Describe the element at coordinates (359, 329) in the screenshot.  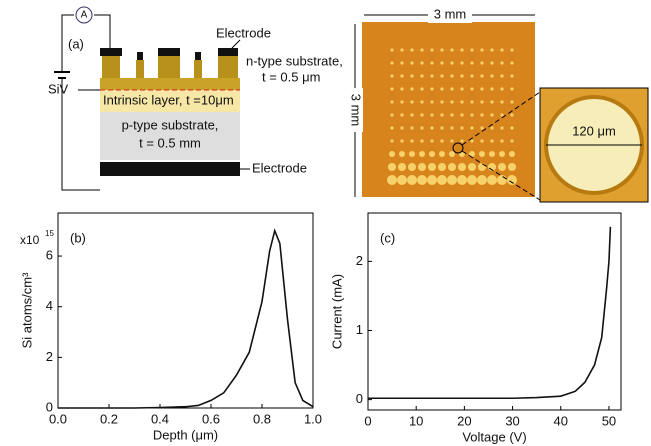
I see `y-tick-label: 1` at that location.